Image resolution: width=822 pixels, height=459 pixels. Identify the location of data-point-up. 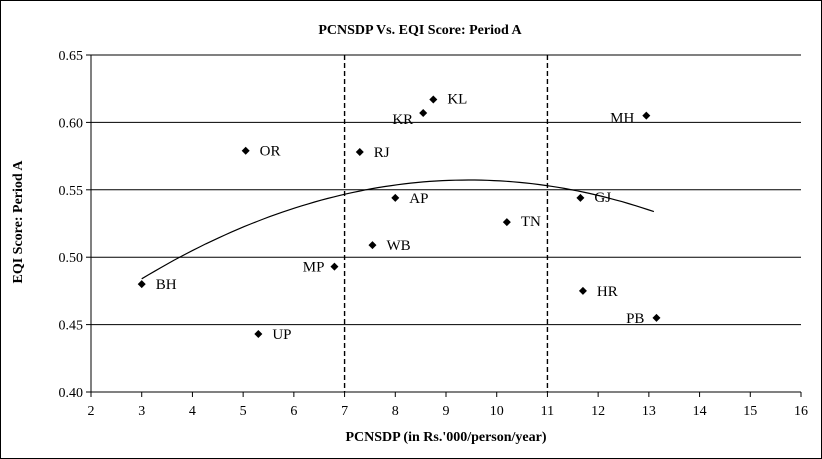
(258, 334).